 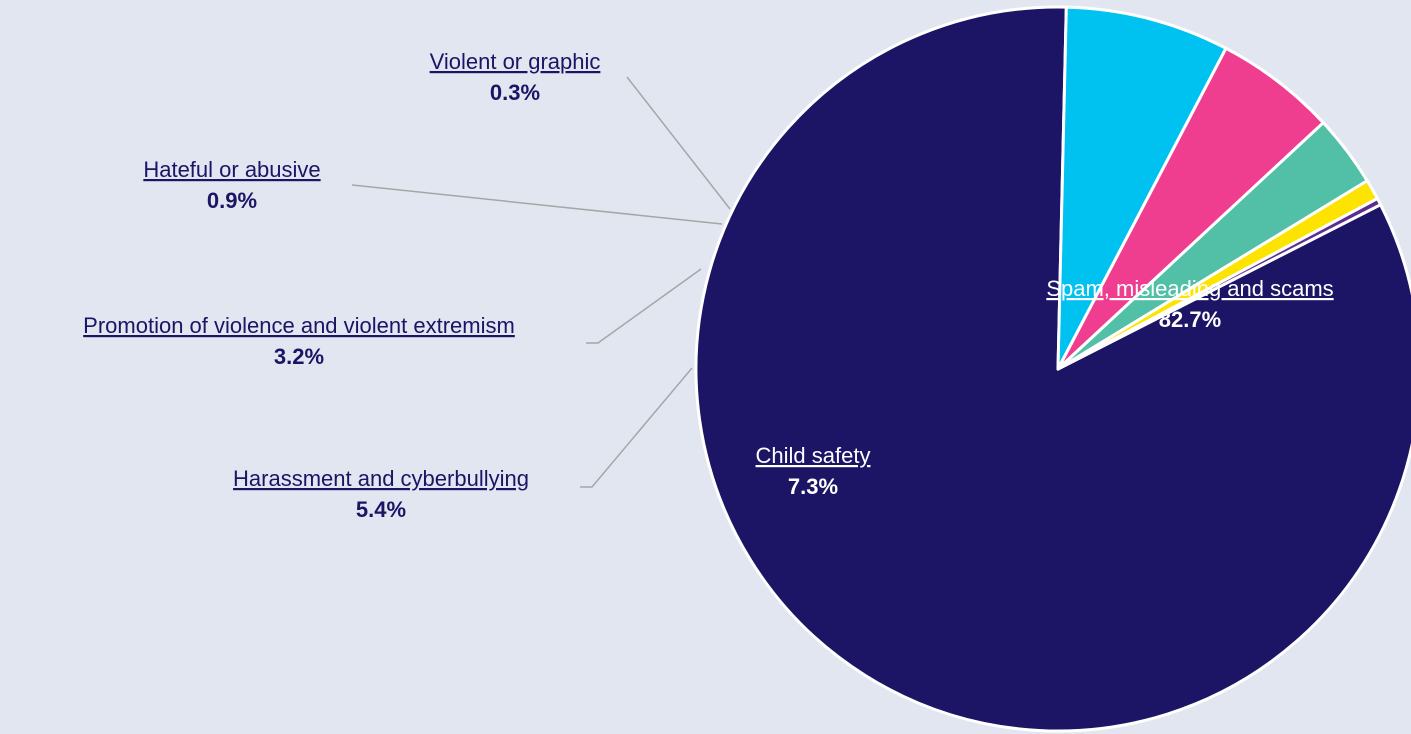 I want to click on slice-label-child-safety: Child safety, so click(x=813, y=455).